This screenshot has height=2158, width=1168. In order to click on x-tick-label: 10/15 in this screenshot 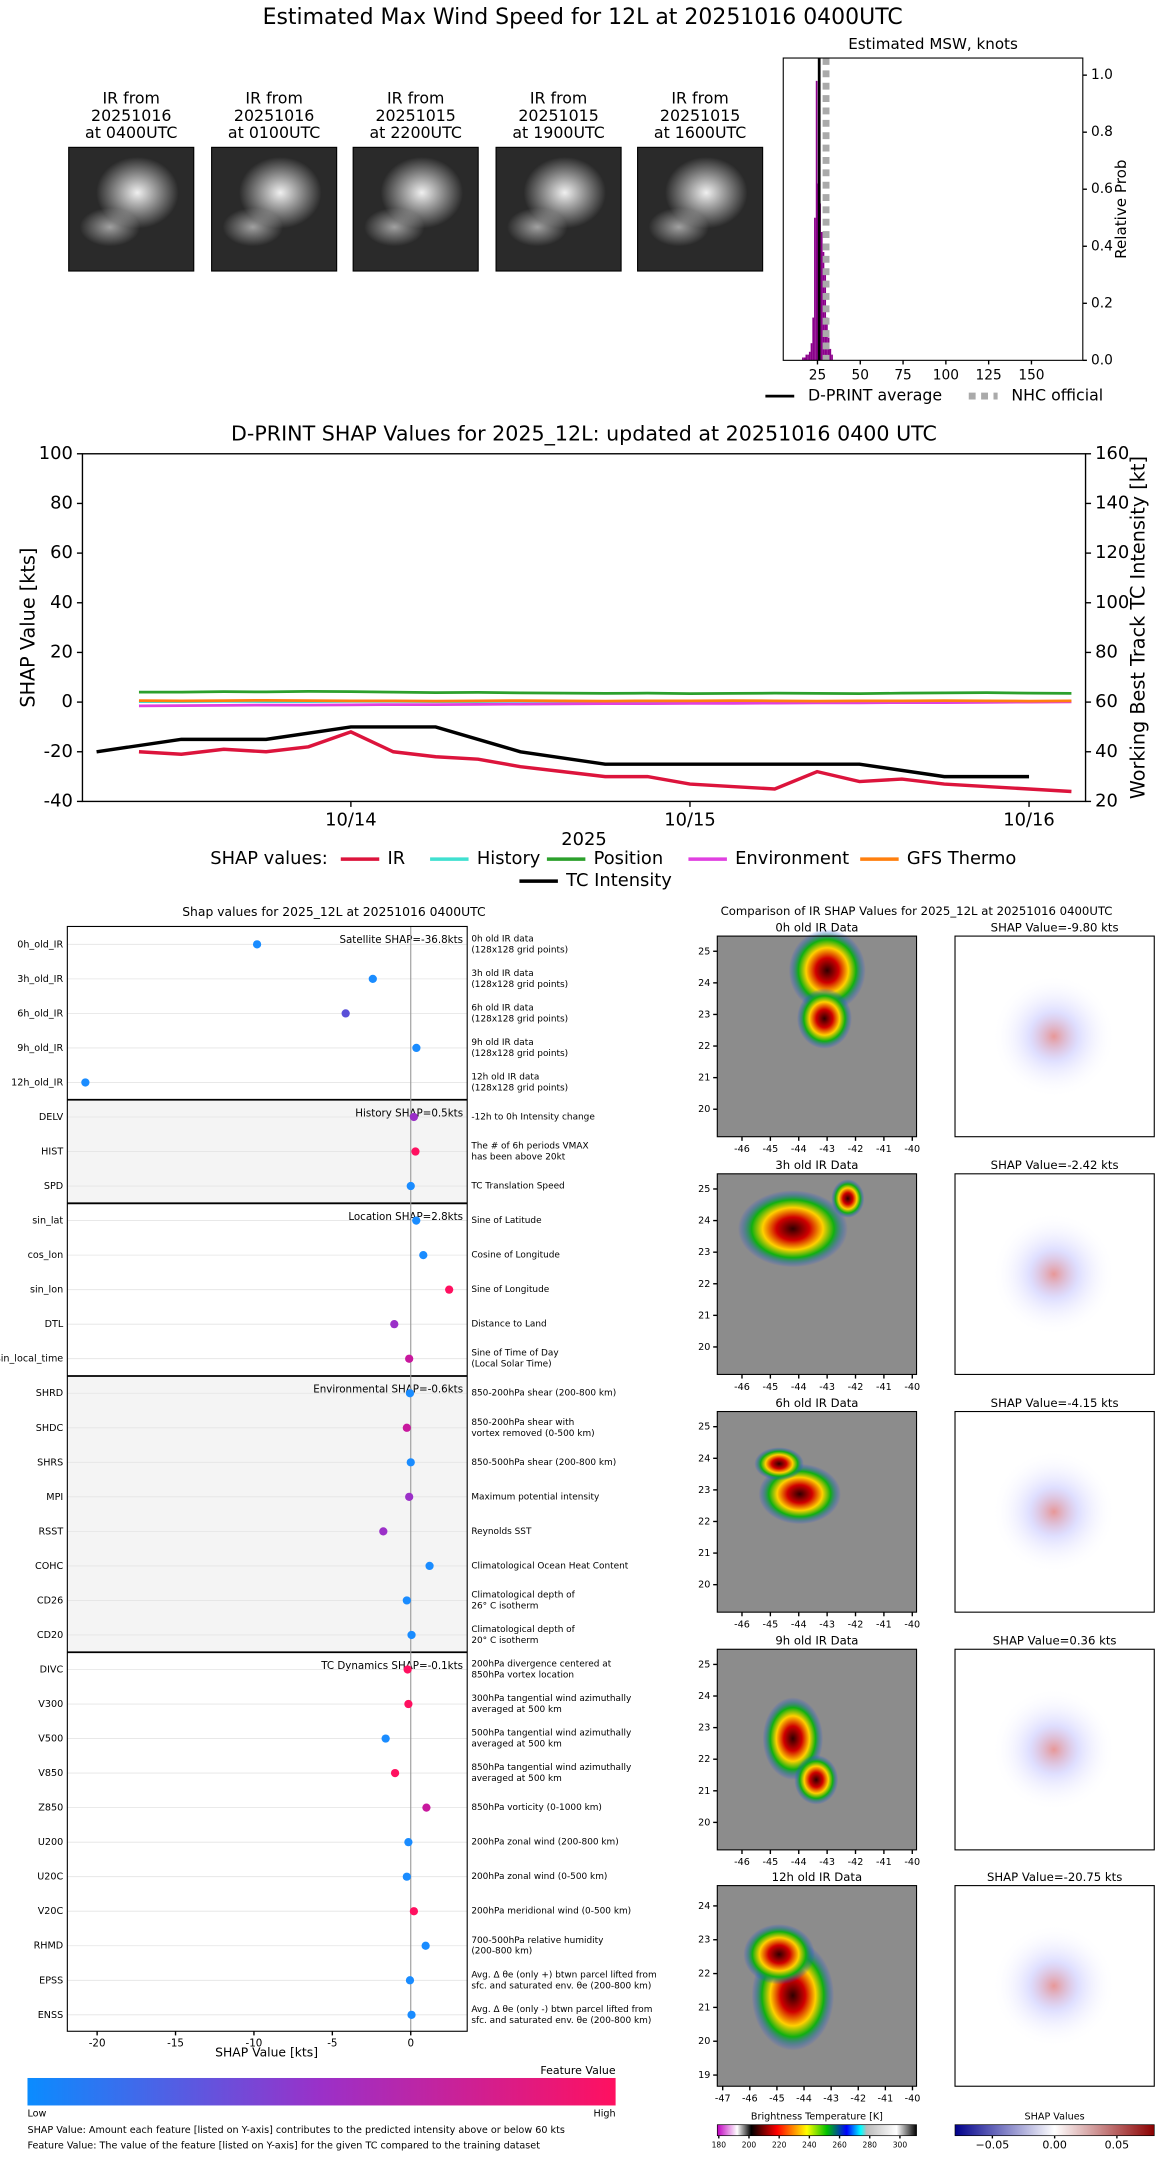, I will do `click(689, 820)`.